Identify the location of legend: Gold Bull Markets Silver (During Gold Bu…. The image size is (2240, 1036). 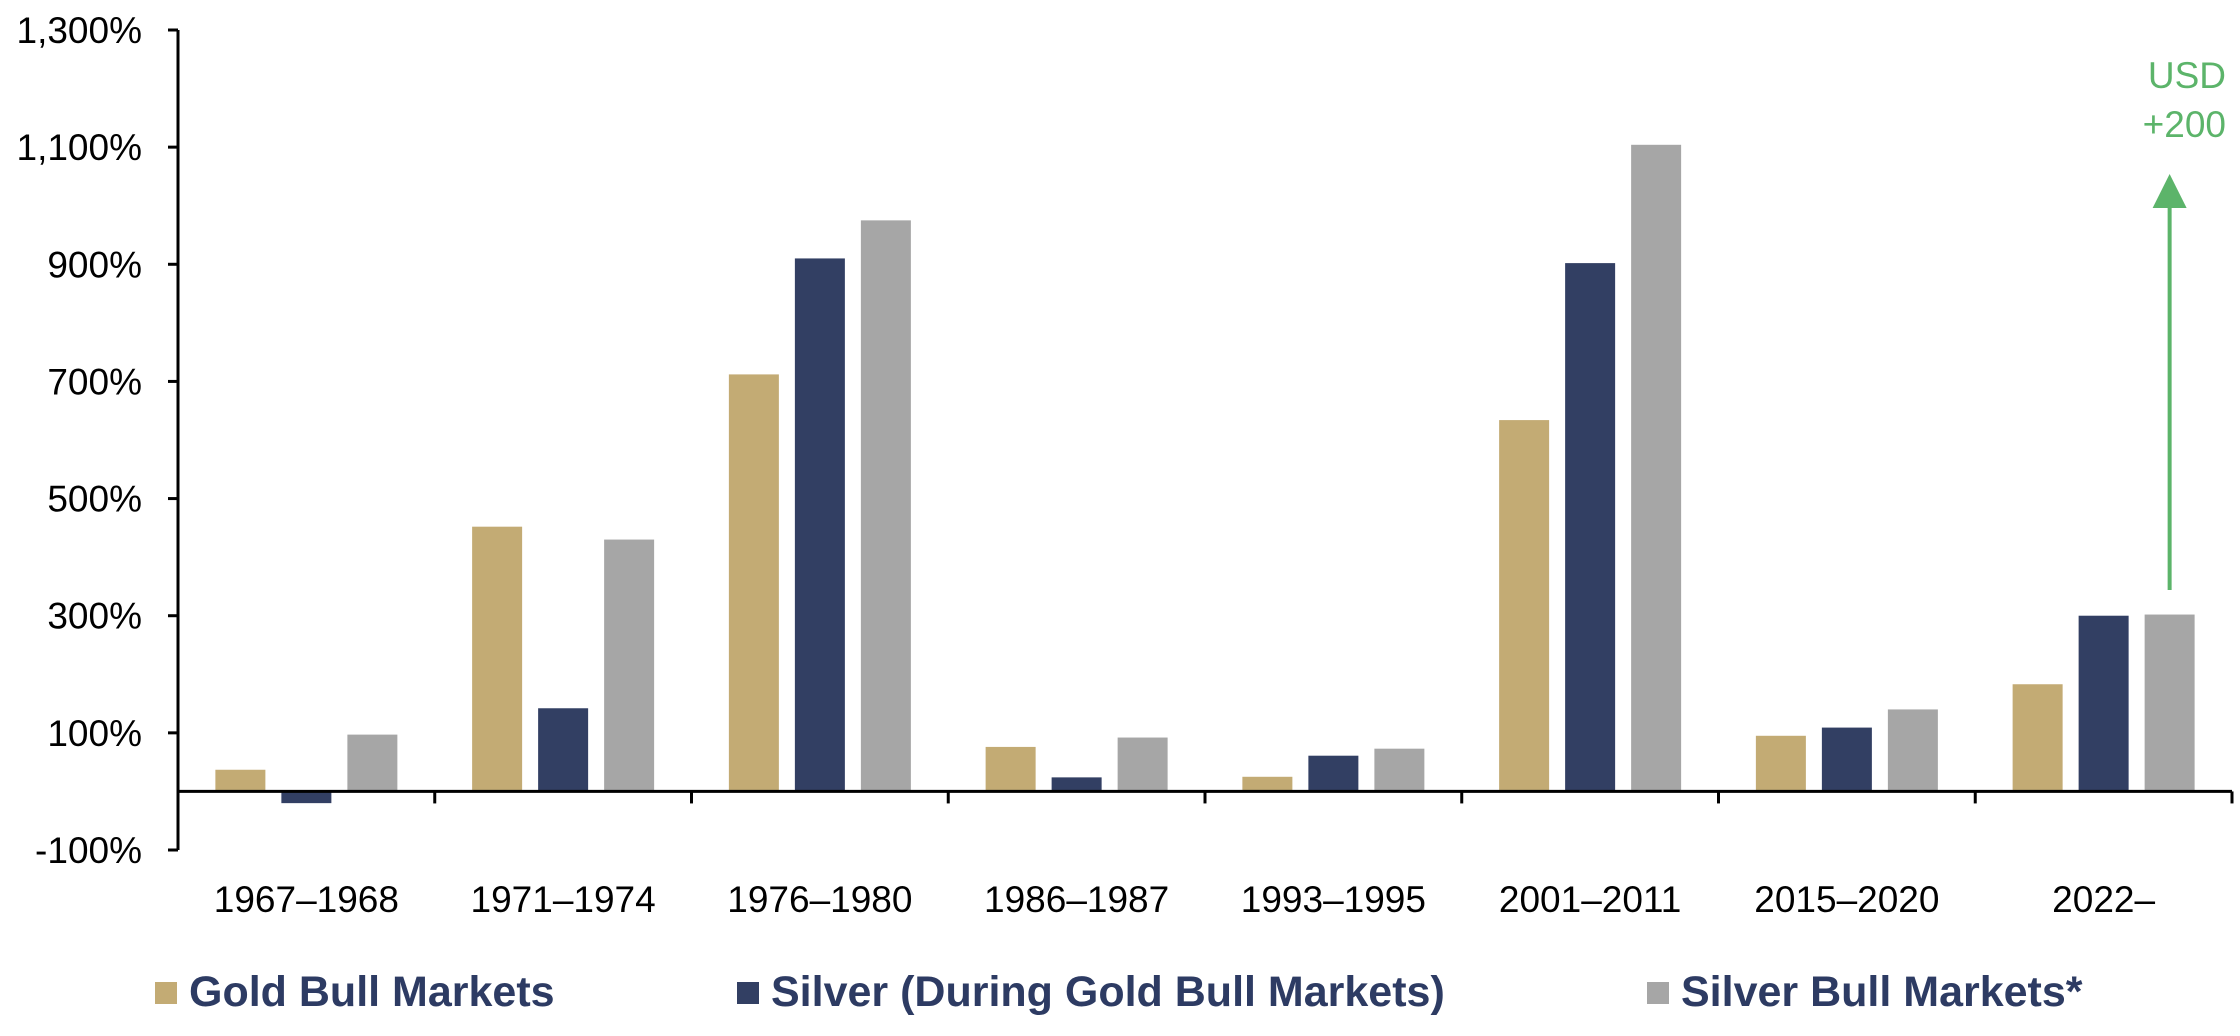
(1120, 998).